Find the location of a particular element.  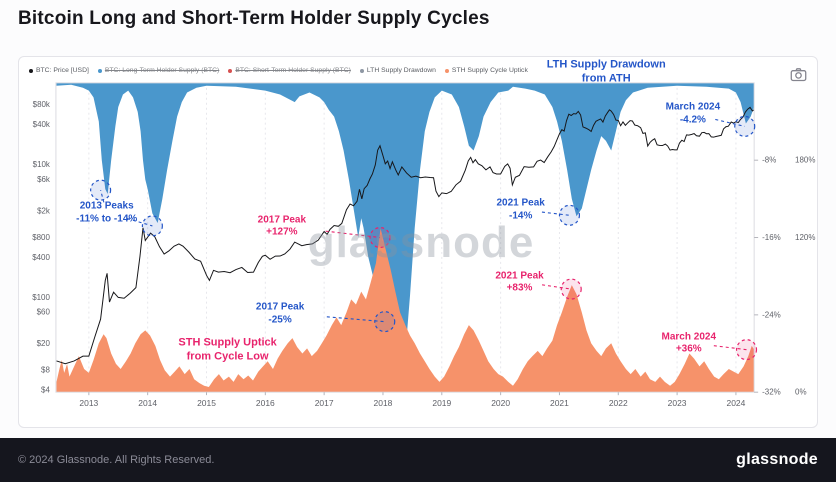

price-axis-label: $40k is located at coordinates (41, 124).